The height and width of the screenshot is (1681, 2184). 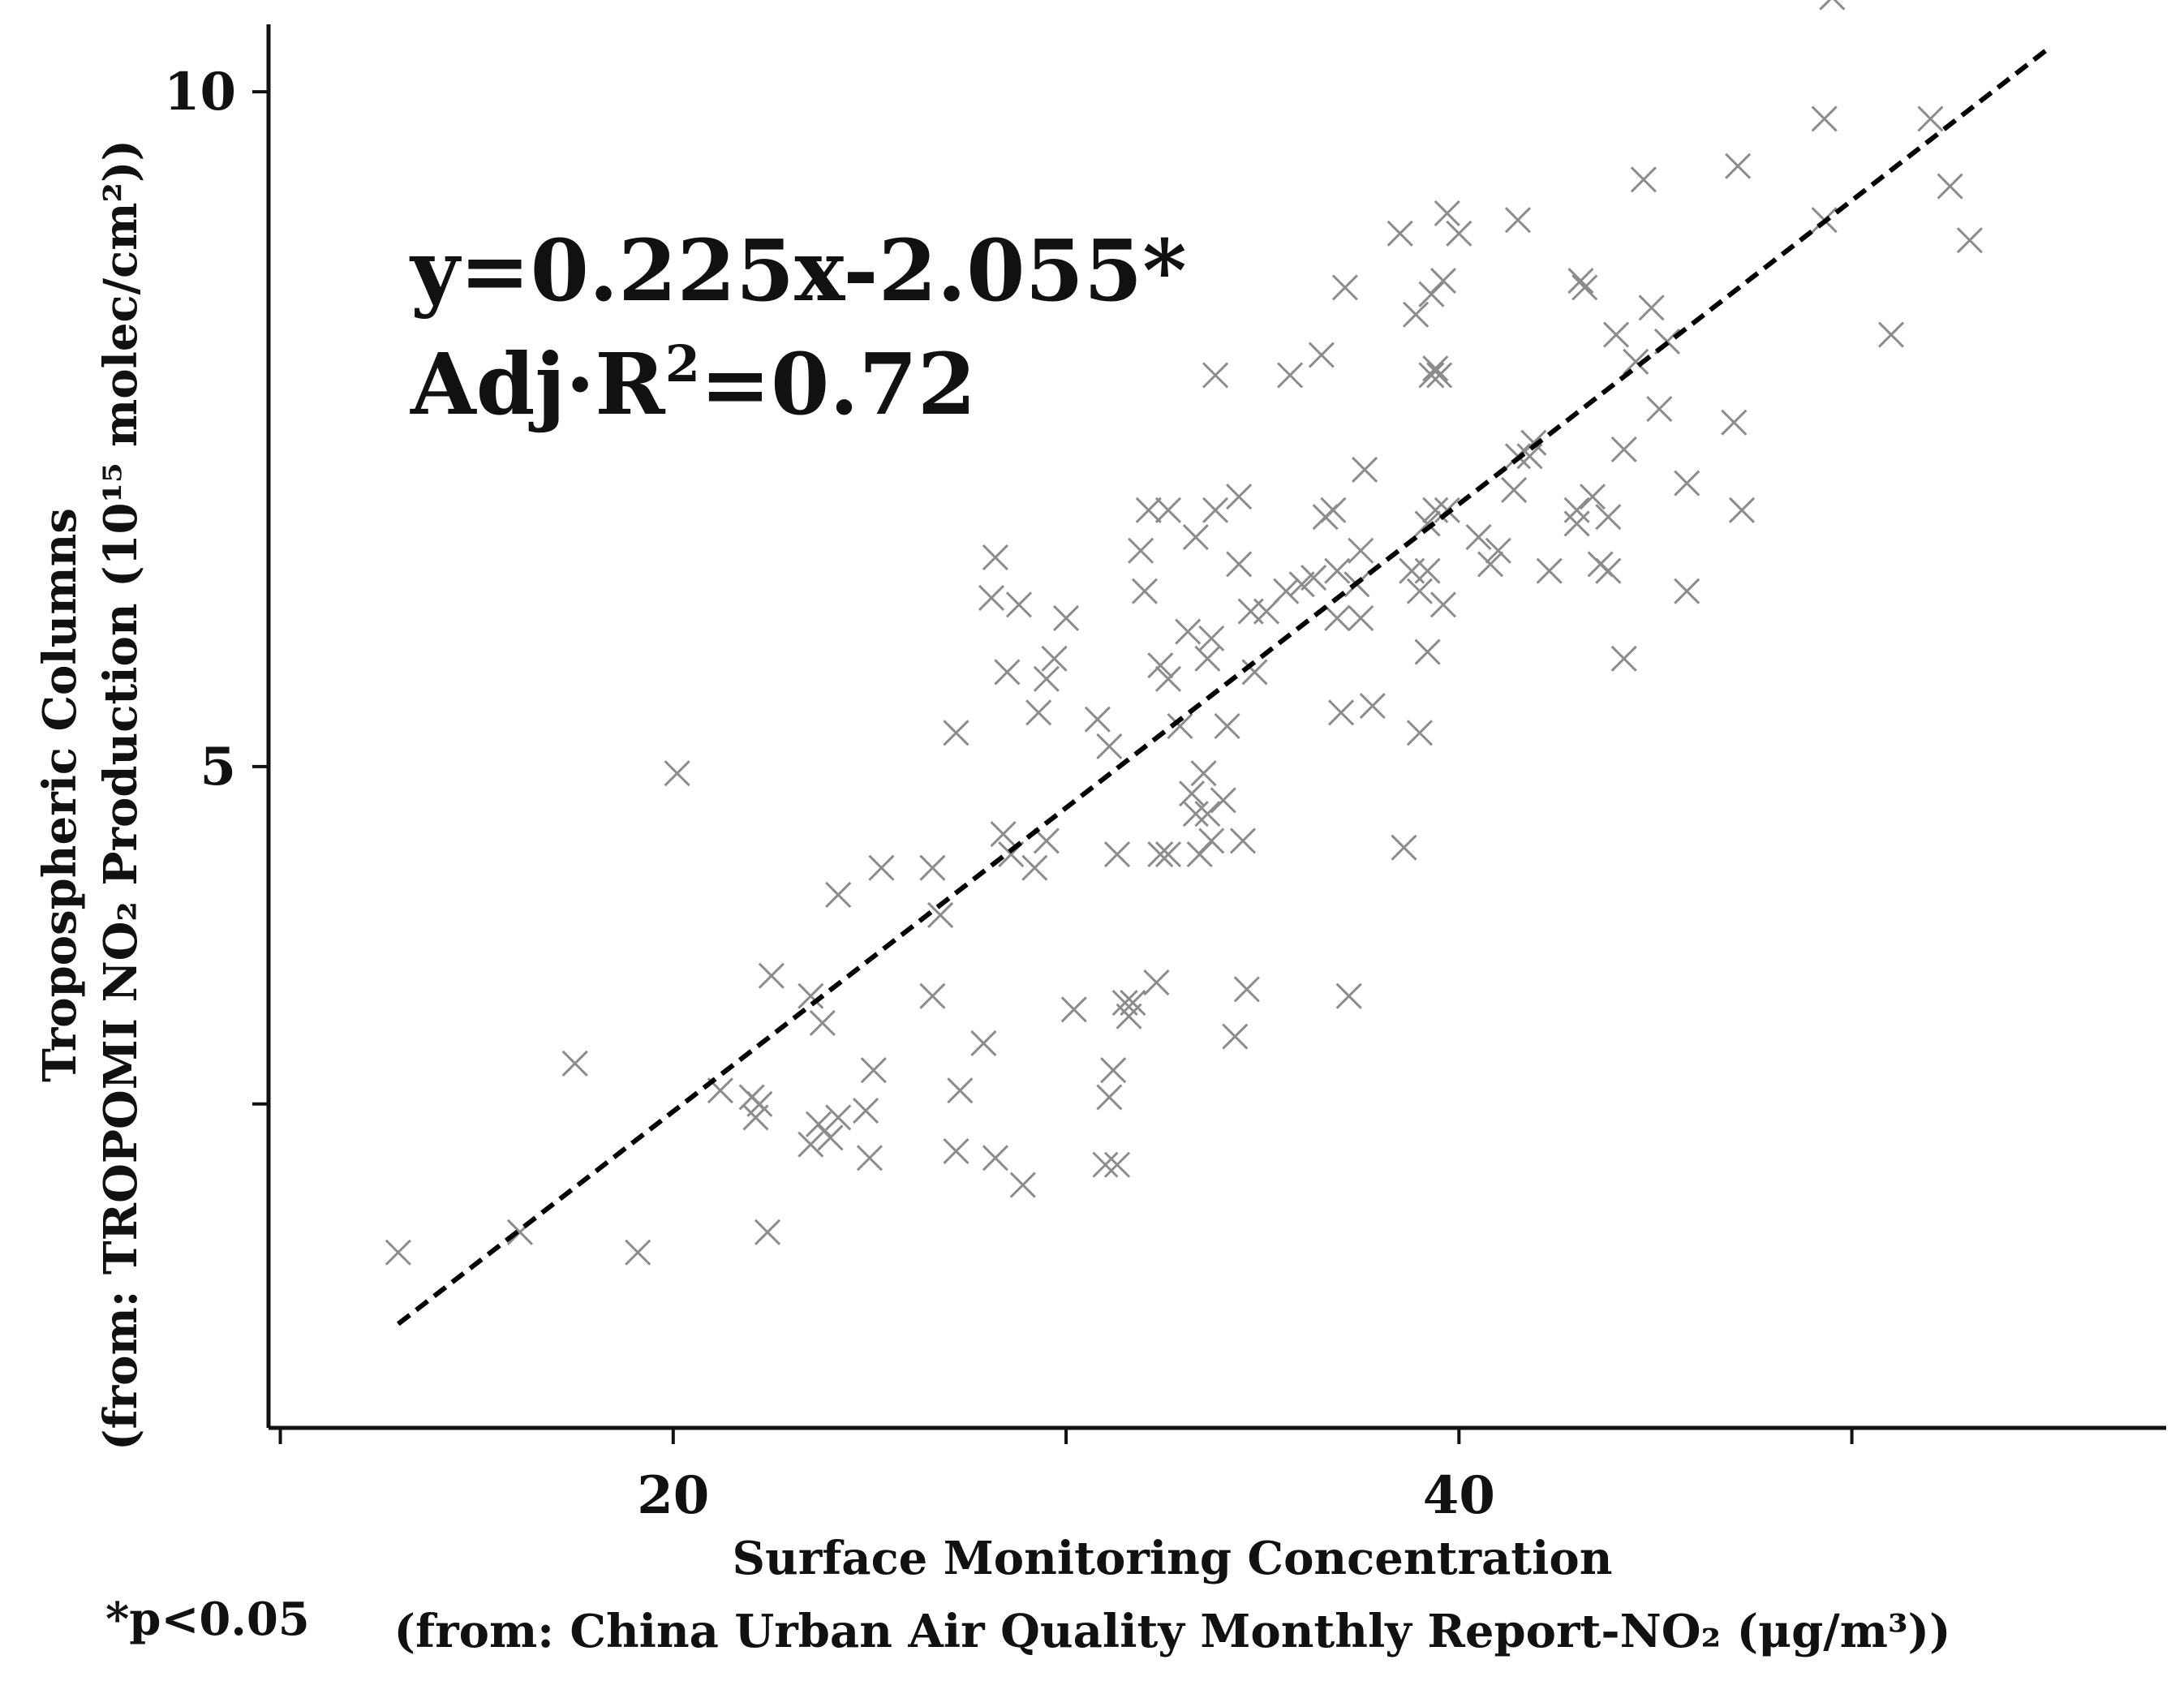 What do you see at coordinates (838, 384) in the screenshot?
I see `r2-value: =0.72` at bounding box center [838, 384].